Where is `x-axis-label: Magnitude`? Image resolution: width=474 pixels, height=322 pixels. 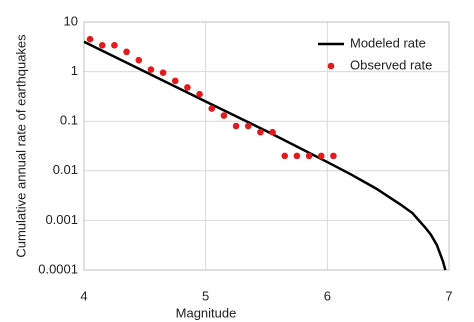 x-axis-label: Magnitude is located at coordinates (206, 312).